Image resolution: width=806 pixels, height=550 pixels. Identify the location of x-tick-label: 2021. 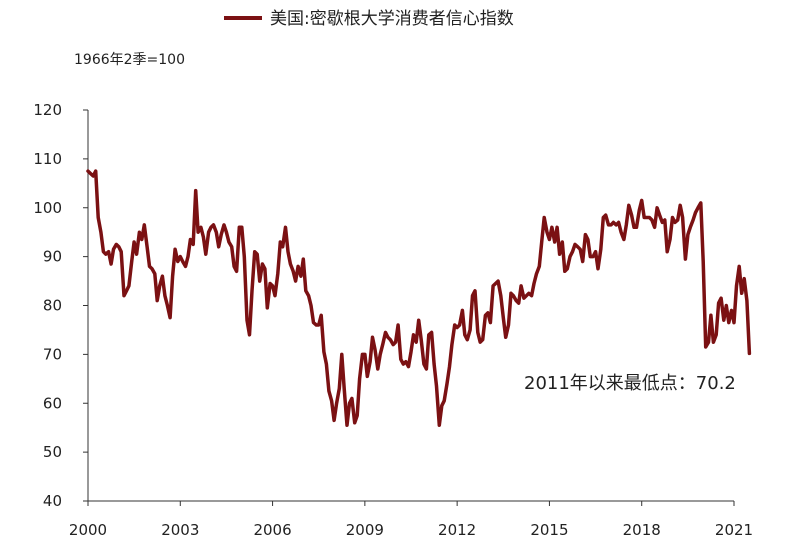
(734, 530).